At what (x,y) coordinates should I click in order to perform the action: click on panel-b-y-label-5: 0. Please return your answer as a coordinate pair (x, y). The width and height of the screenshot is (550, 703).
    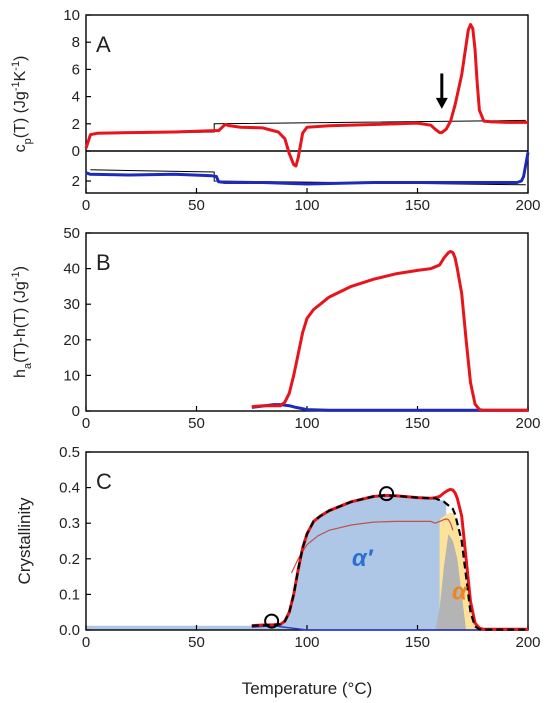
    Looking at the image, I should click on (76, 411).